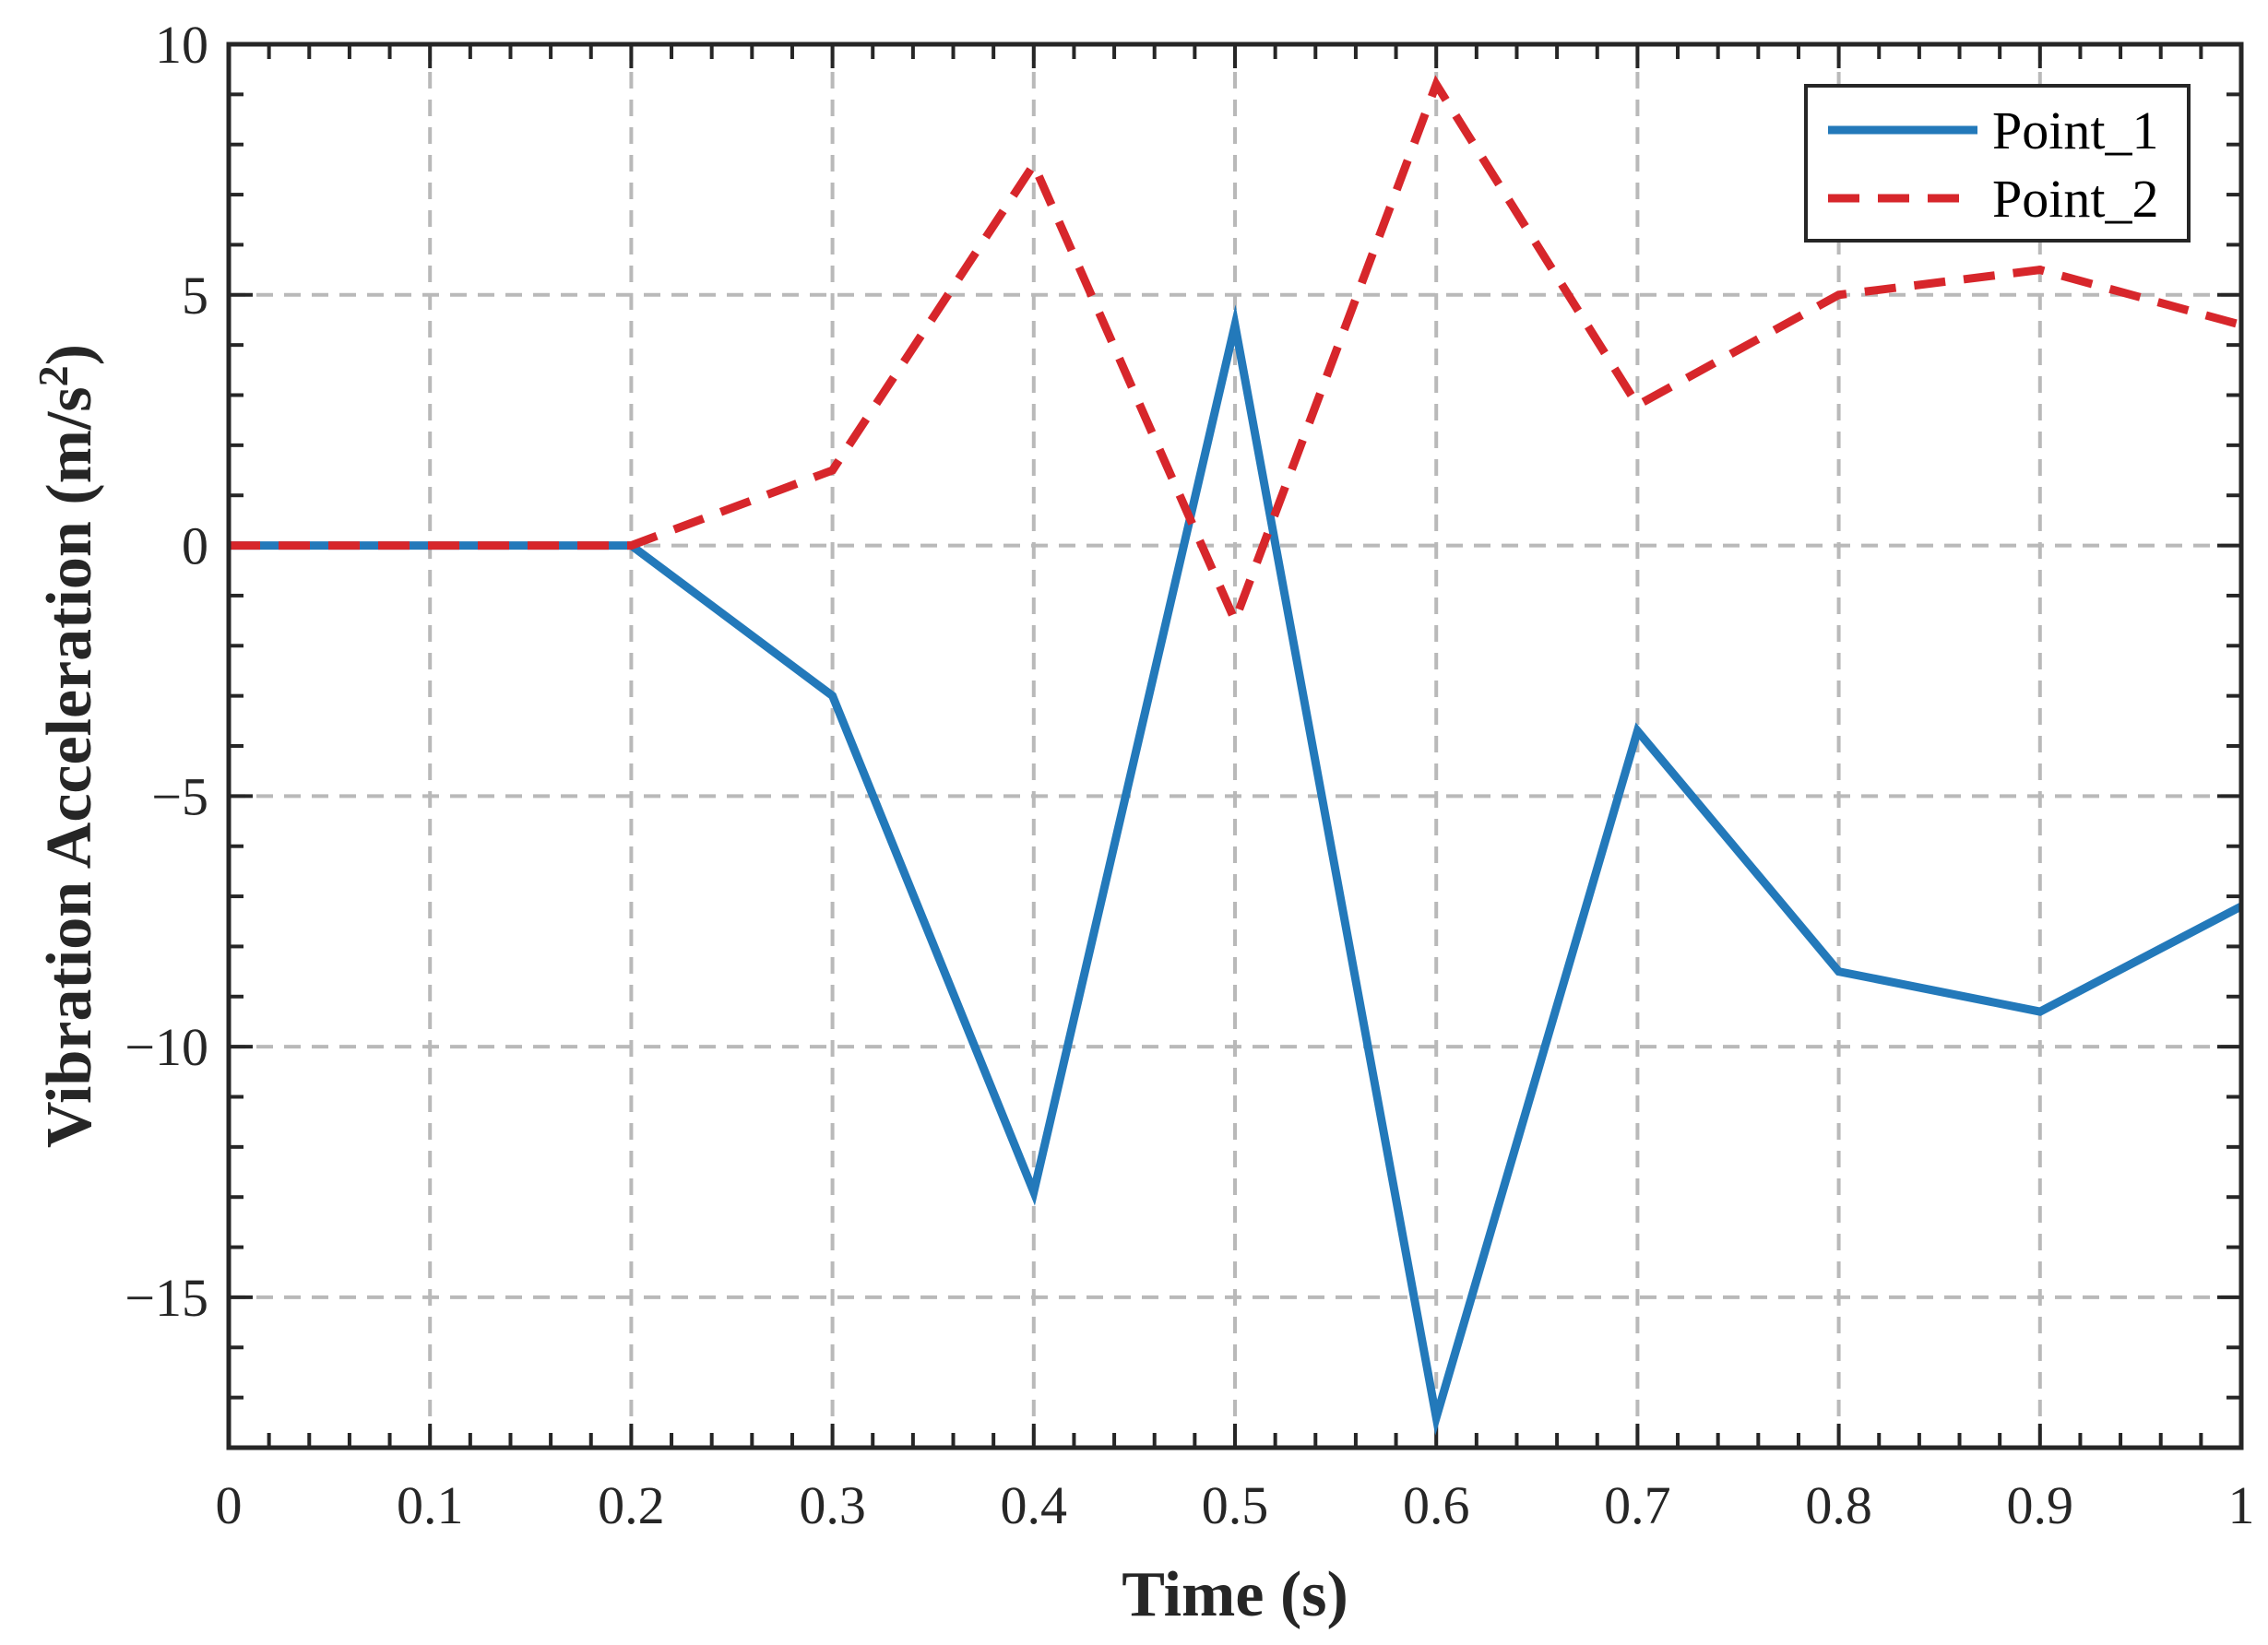  What do you see at coordinates (1235, 1505) in the screenshot?
I see `x-tick-label: 0.5` at bounding box center [1235, 1505].